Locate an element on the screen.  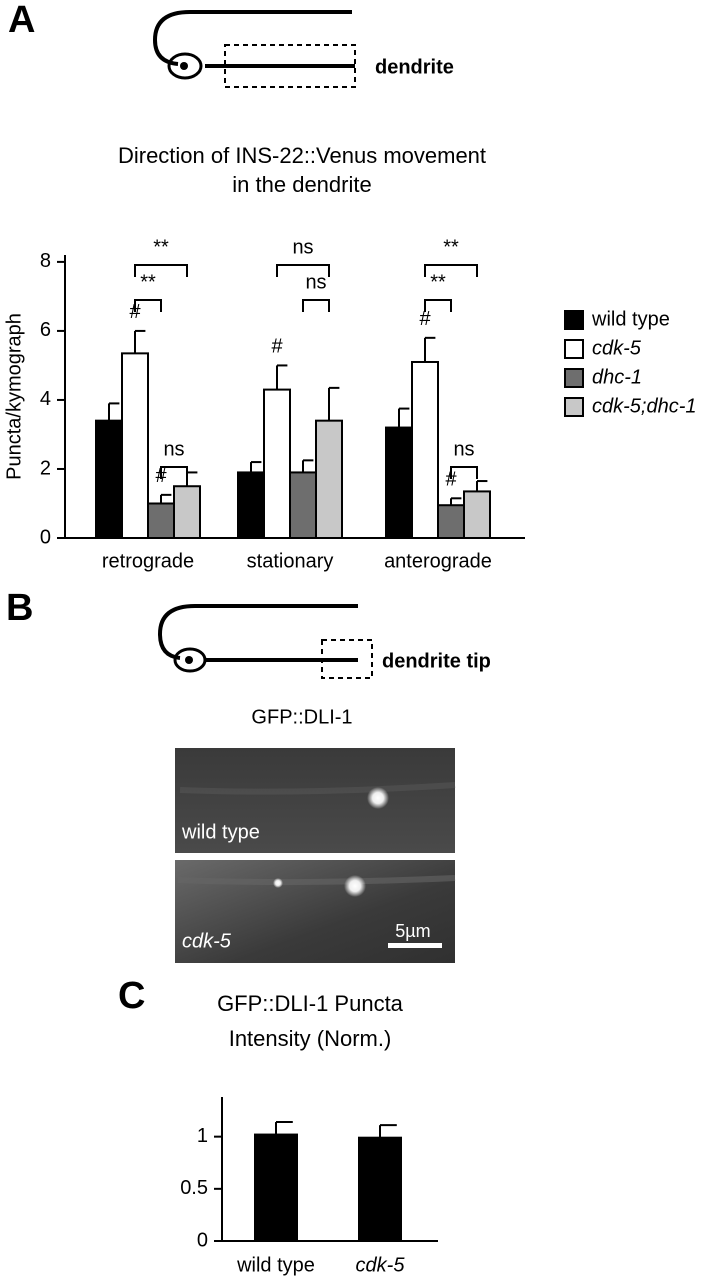
y-axis-label: Puncta/kymograph is located at coordinates (14, 396).